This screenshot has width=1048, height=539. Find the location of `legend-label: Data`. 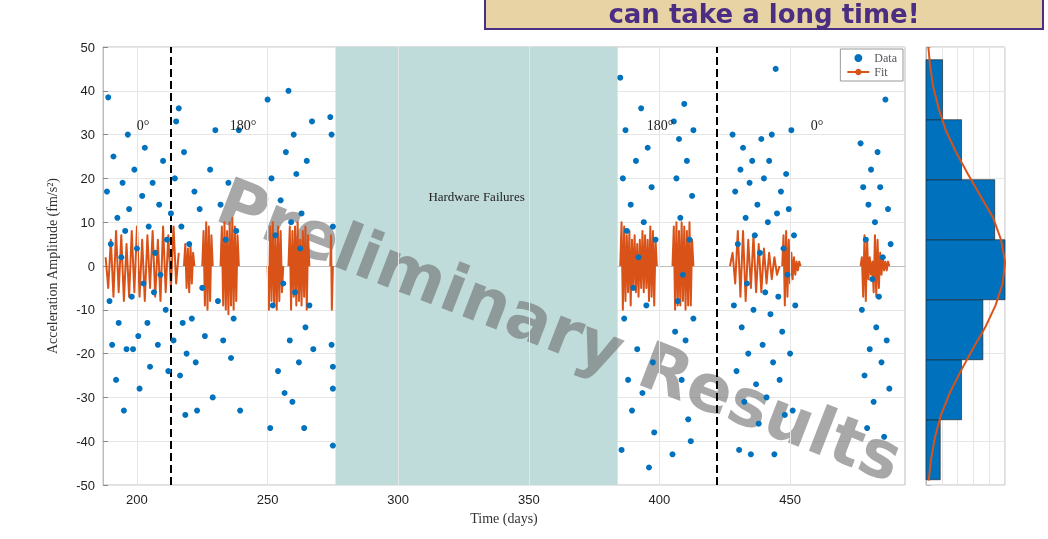

legend-label: Data is located at coordinates (886, 58).